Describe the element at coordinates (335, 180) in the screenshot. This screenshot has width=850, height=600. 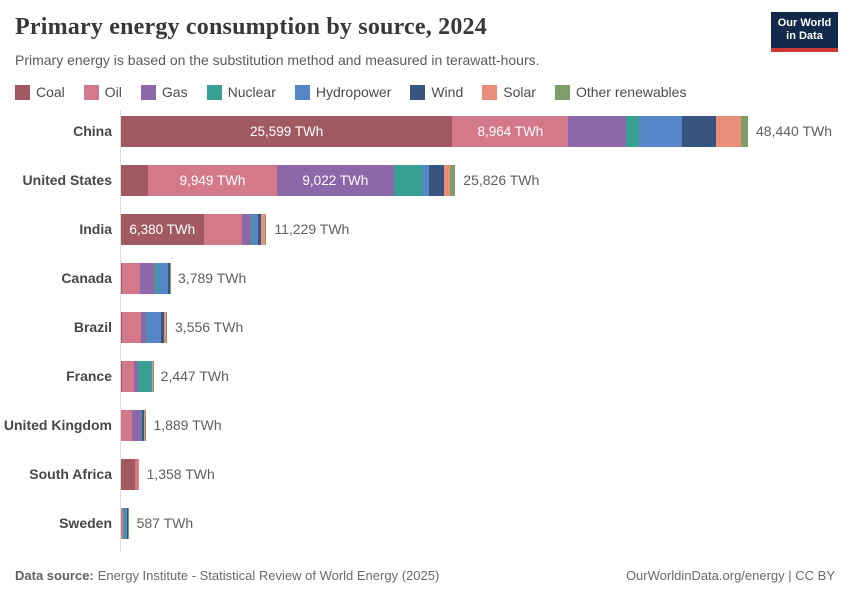
I see `bar-segment-gas: 9,022 TWh` at that location.